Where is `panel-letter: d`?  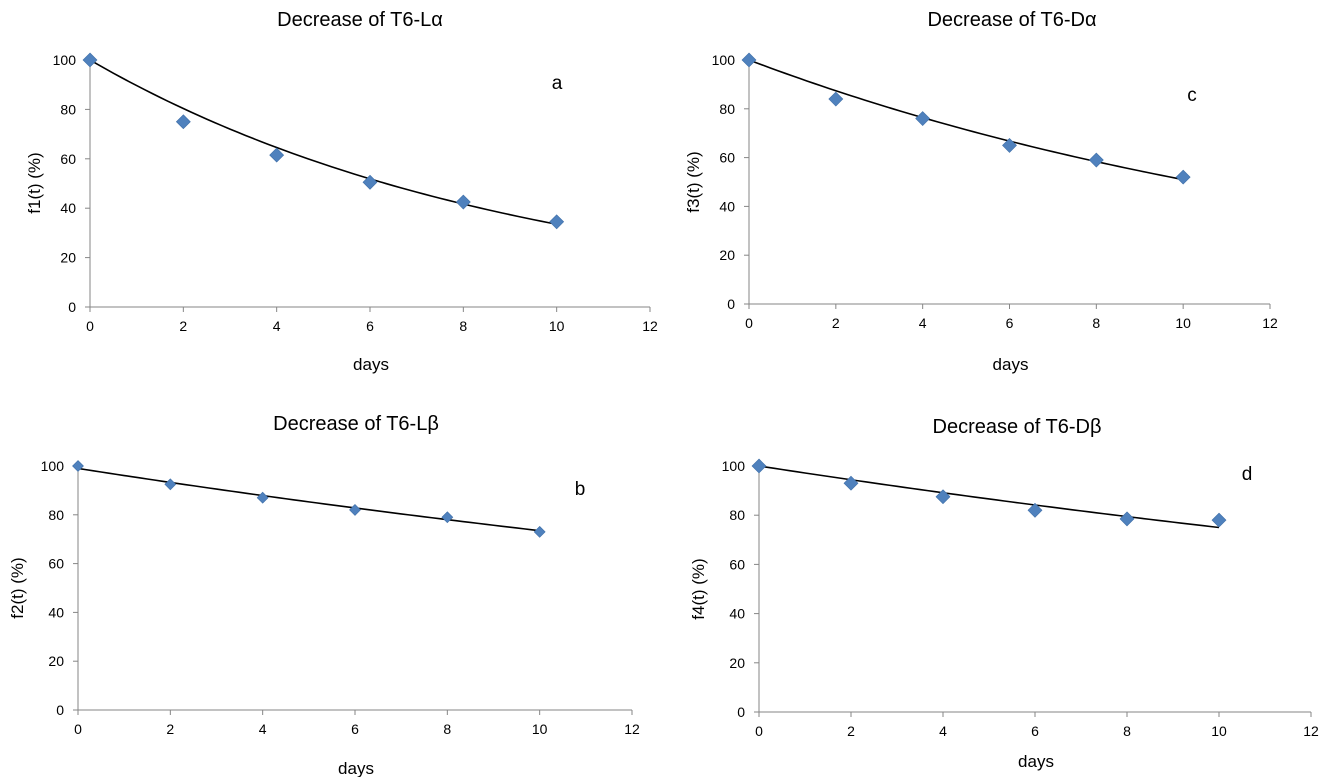 panel-letter: d is located at coordinates (1247, 474).